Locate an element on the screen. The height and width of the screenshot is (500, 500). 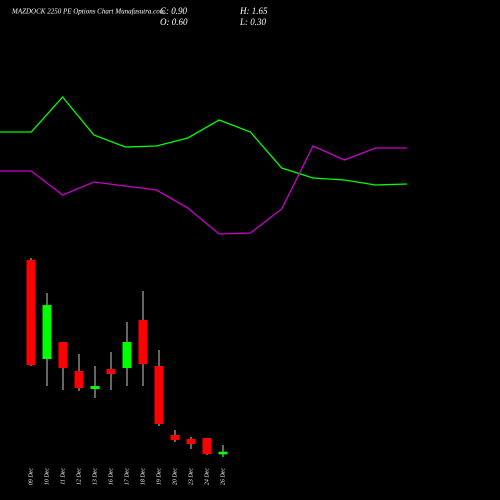
x-tick-label: 13 Dec is located at coordinates (95, 476).